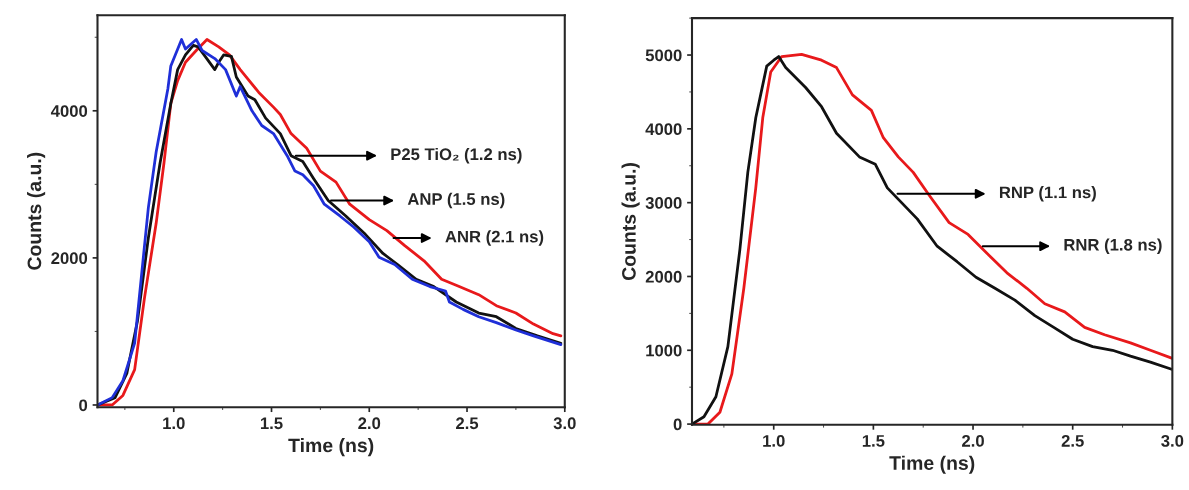  I want to click on annotation: RNR (1.8 ns), so click(1113, 246).